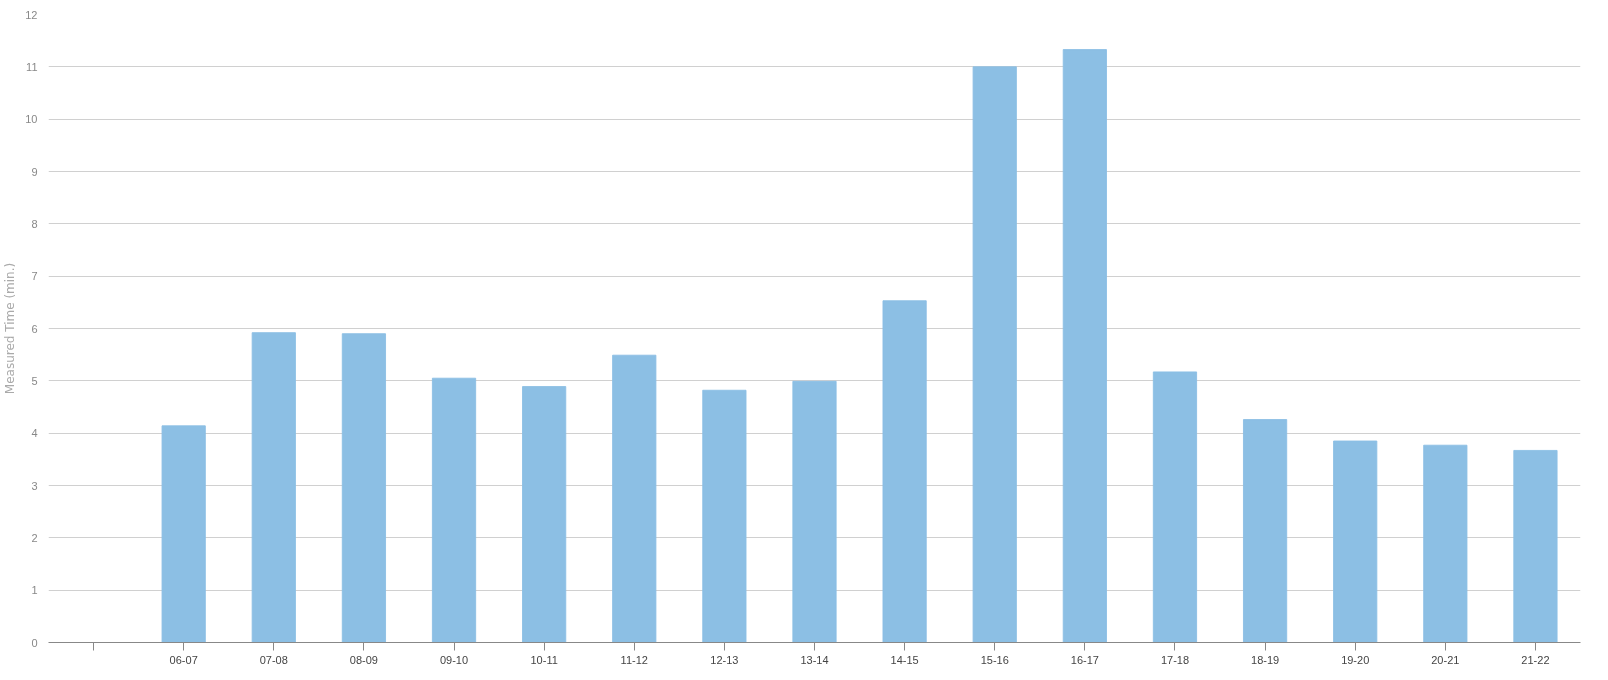 The image size is (1608, 680). Describe the element at coordinates (1084, 659) in the screenshot. I see `x-tick-label: 16-17` at that location.